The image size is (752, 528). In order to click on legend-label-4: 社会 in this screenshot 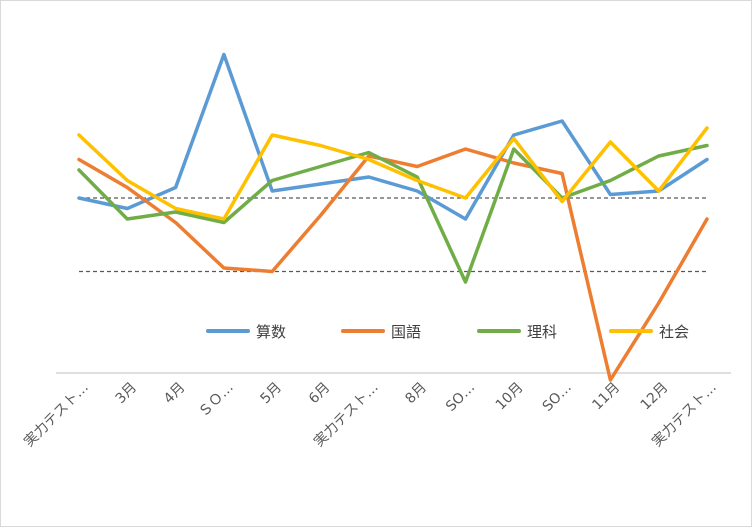, I will do `click(674, 332)`.